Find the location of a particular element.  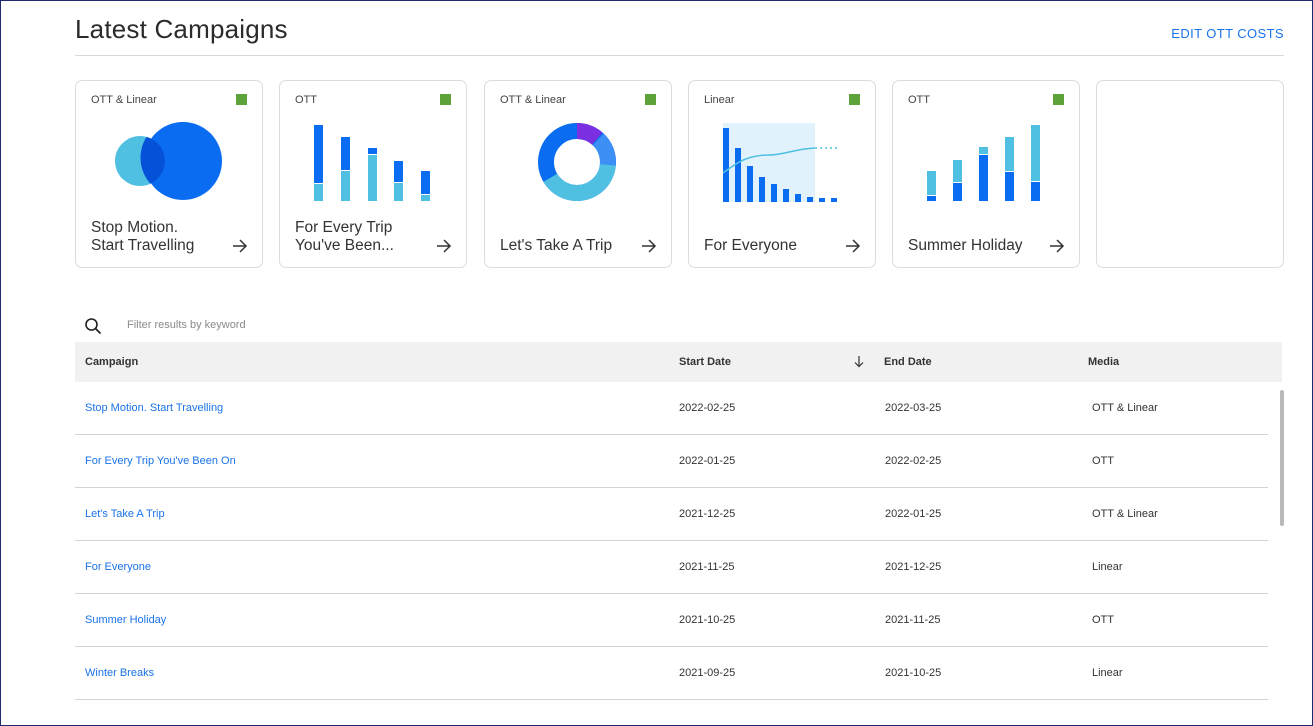

card-name: For Everyone is located at coordinates (751, 245).